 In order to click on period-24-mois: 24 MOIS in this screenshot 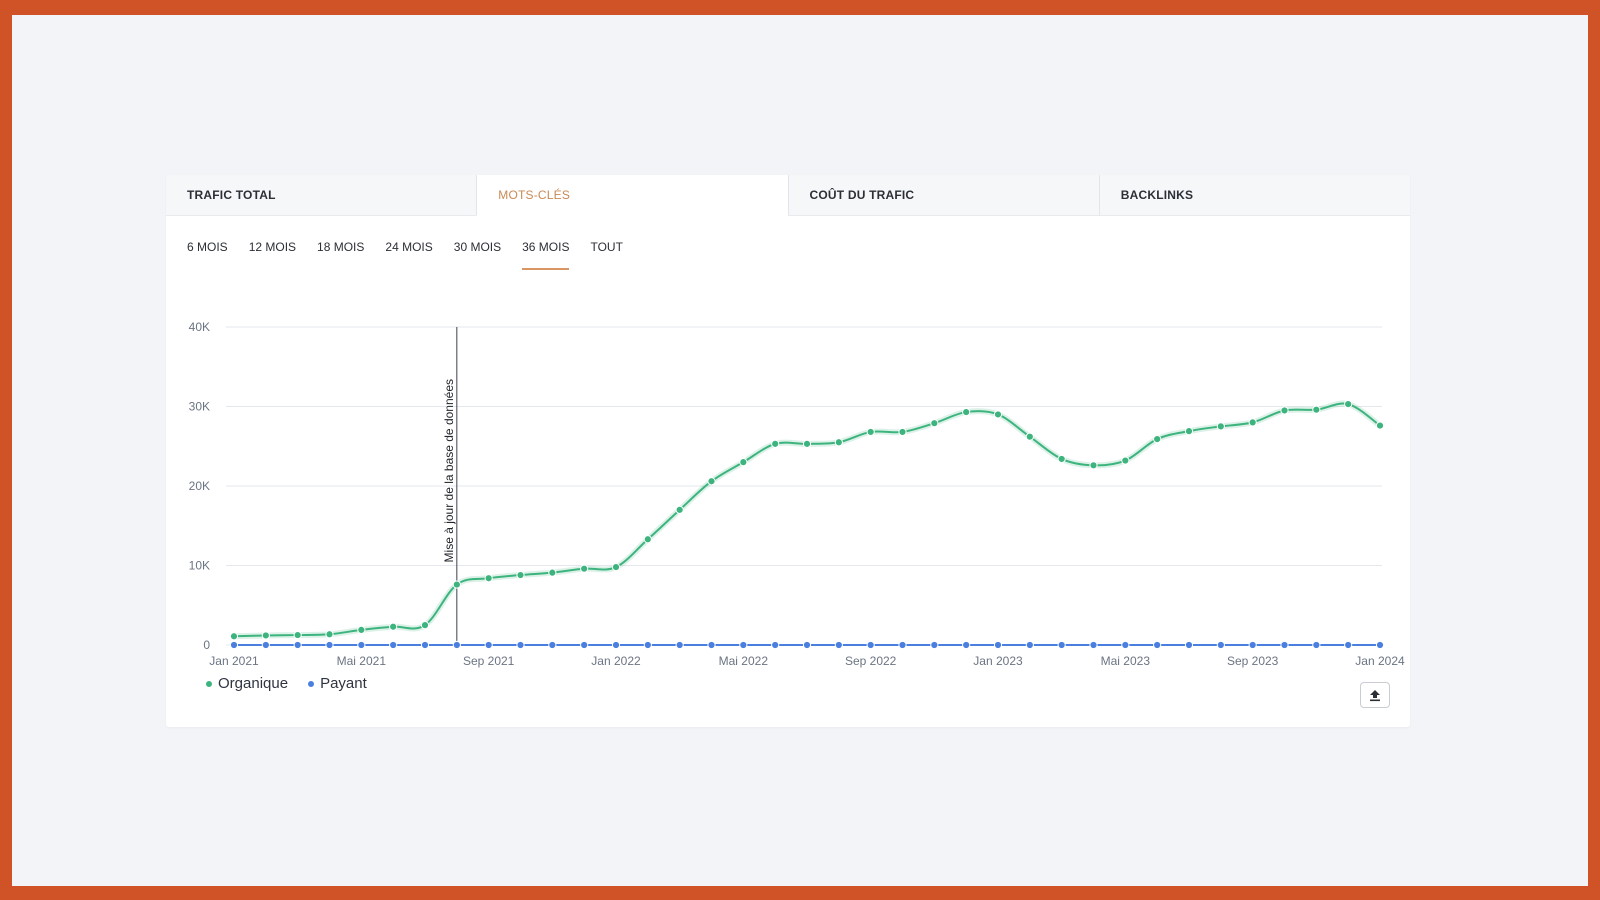, I will do `click(409, 247)`.